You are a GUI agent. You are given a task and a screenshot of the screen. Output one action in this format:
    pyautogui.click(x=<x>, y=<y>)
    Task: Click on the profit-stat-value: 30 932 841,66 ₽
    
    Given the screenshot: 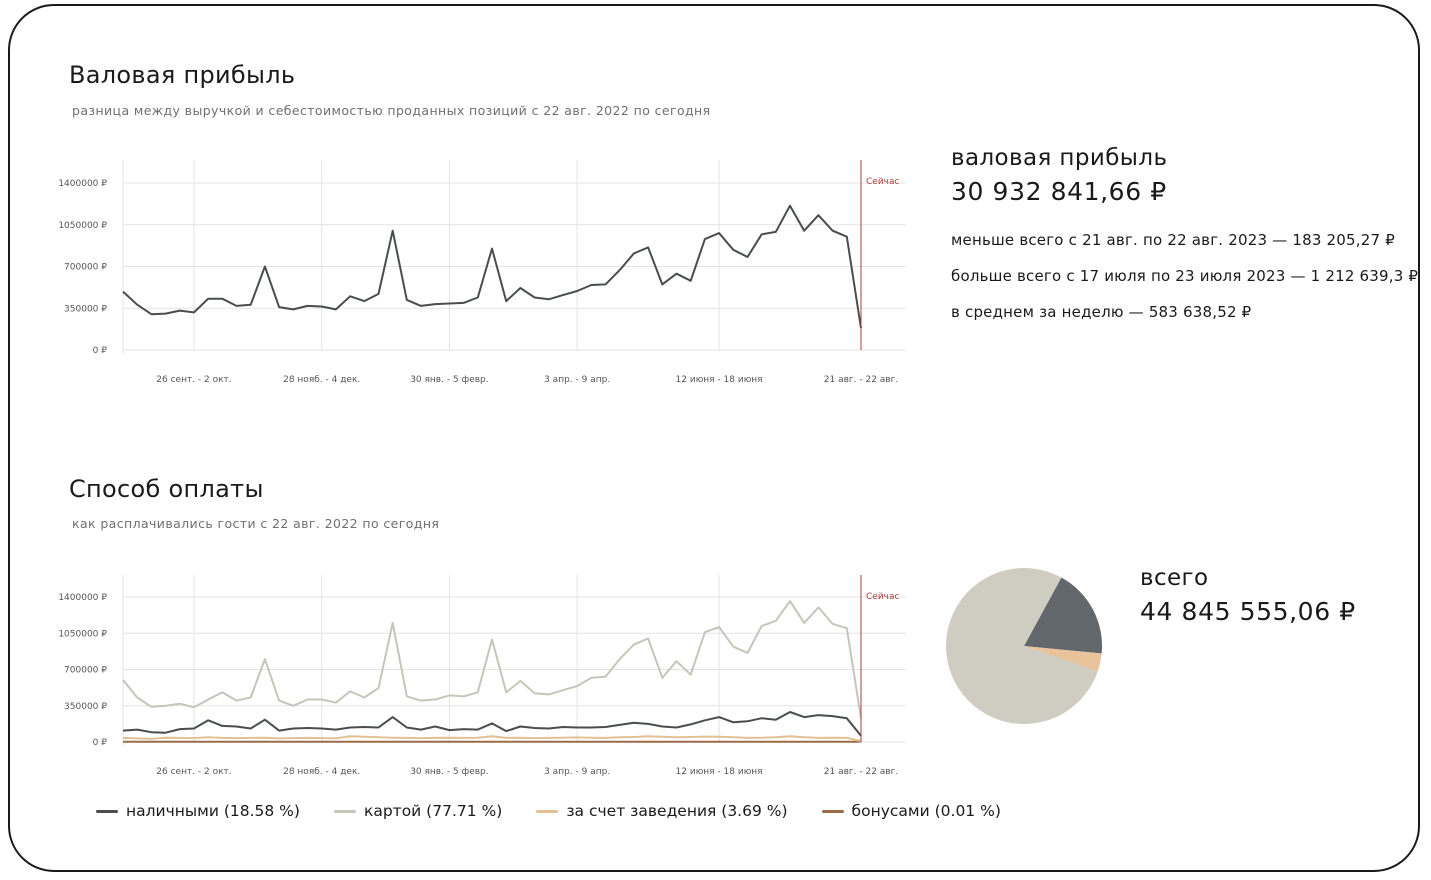 What is the action you would take?
    pyautogui.click(x=1059, y=191)
    